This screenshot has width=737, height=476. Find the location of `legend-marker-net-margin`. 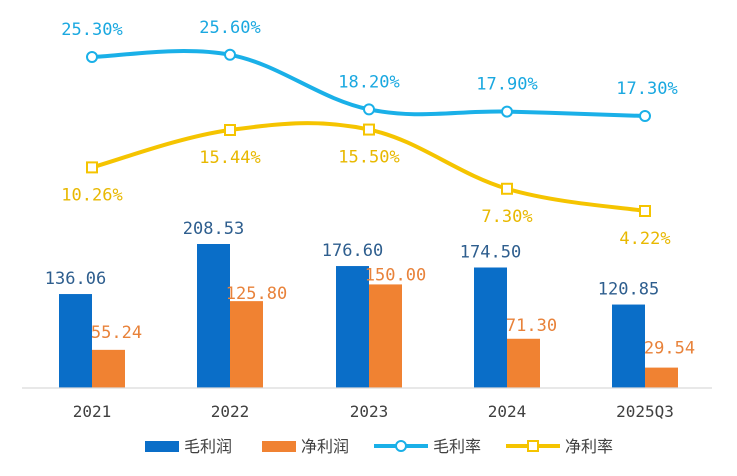

legend-marker-net-margin is located at coordinates (533, 446).